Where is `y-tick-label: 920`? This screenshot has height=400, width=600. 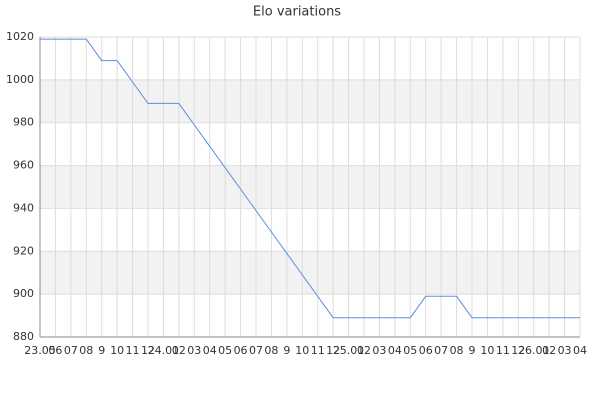 y-tick-label: 920 is located at coordinates (23, 250).